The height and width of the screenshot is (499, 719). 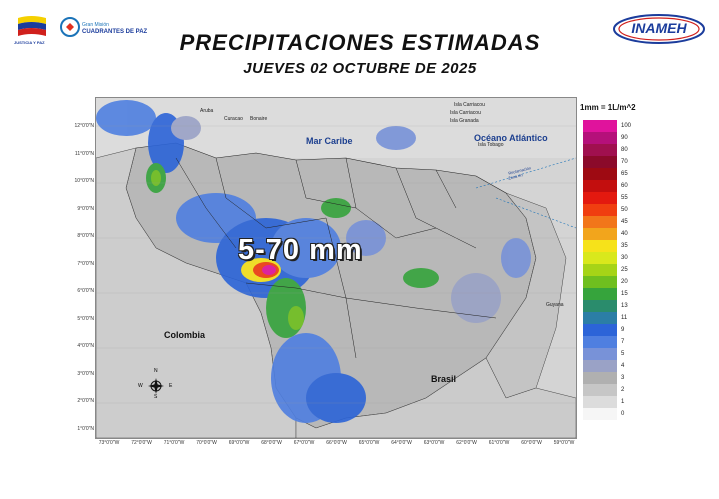 What do you see at coordinates (84, 153) in the screenshot?
I see `latitude-tick-label: 11°0'0"N` at bounding box center [84, 153].